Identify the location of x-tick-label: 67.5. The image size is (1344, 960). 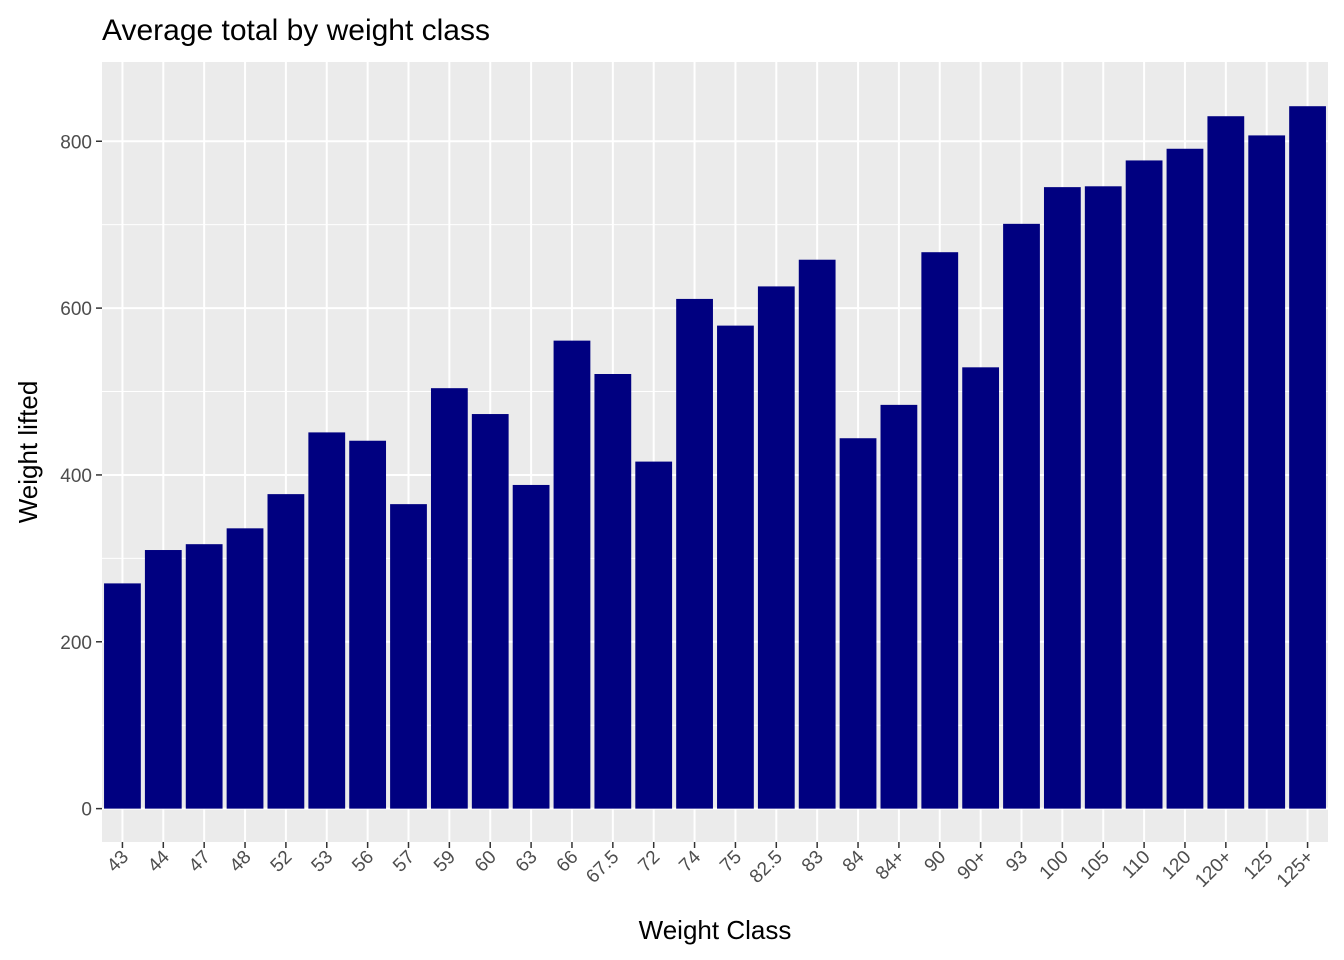
(602, 867).